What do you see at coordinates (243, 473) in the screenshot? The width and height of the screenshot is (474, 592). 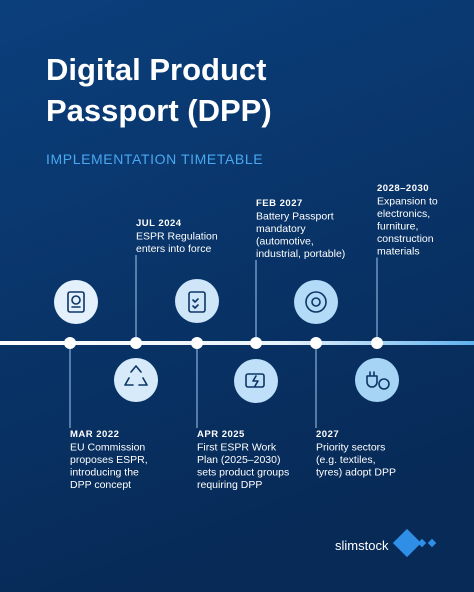 I see `event-text: sets product groups` at bounding box center [243, 473].